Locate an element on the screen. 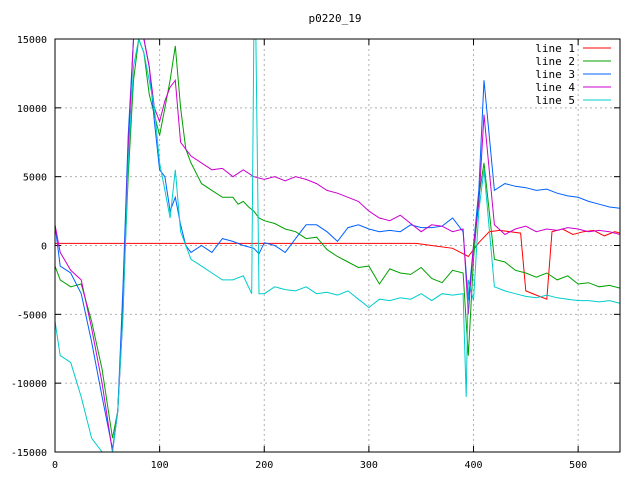 This screenshot has height=480, width=640. legend-label: line 3 is located at coordinates (555, 74).